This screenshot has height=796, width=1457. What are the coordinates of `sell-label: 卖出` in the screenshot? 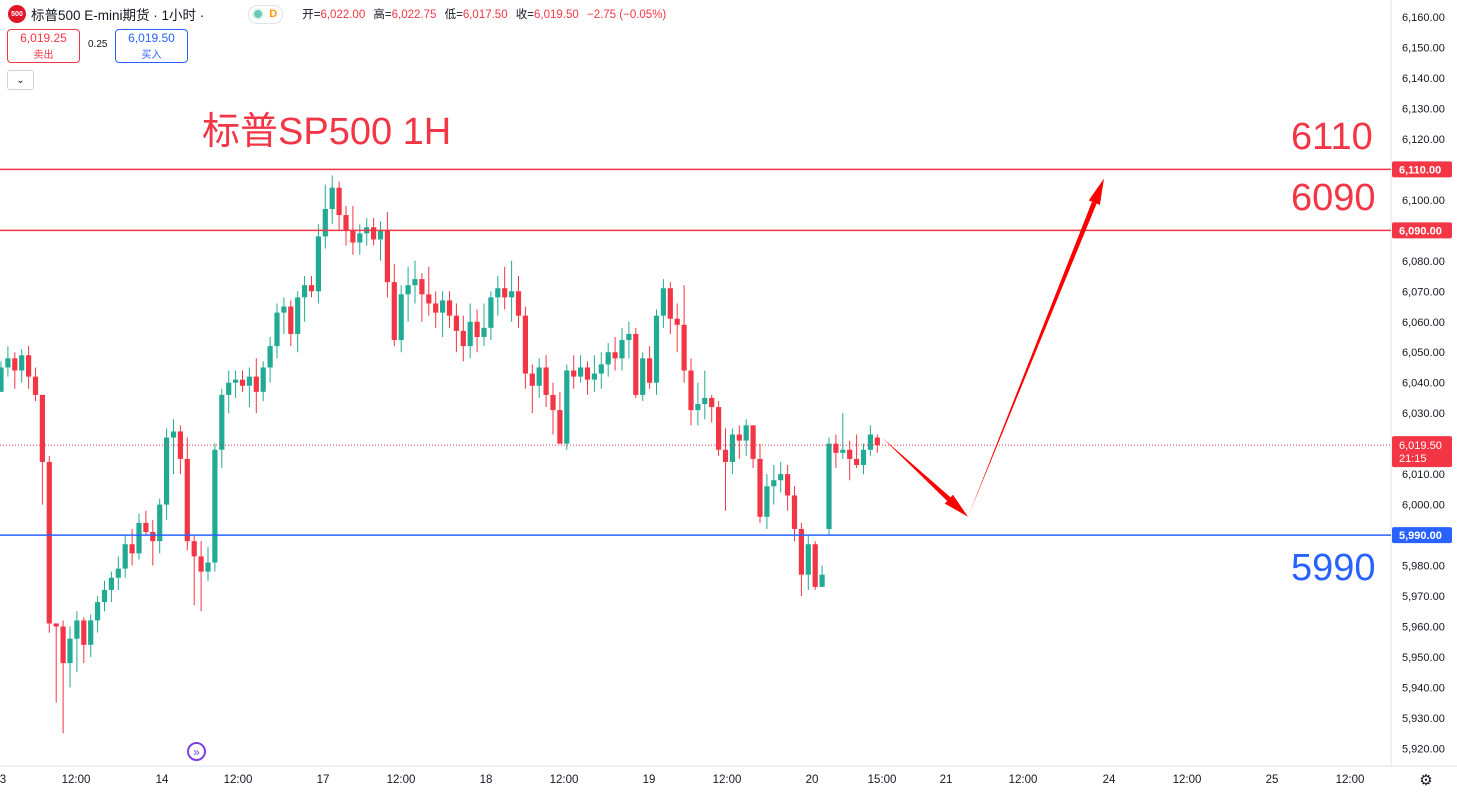 It's located at (43, 55).